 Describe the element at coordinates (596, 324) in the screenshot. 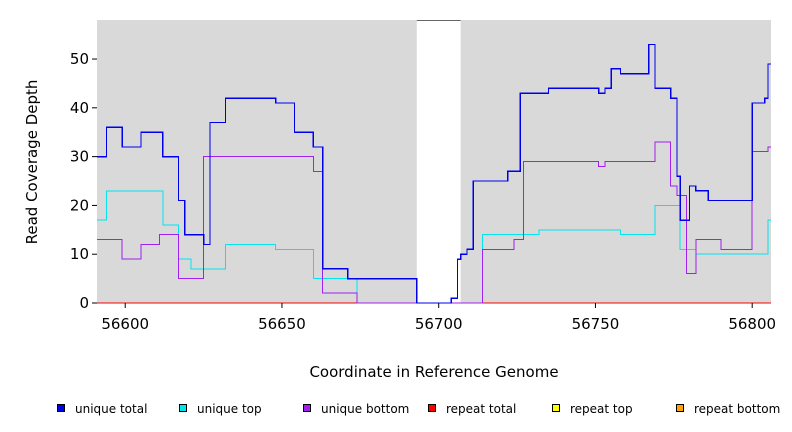

I see `x-tick-label: 56750` at that location.